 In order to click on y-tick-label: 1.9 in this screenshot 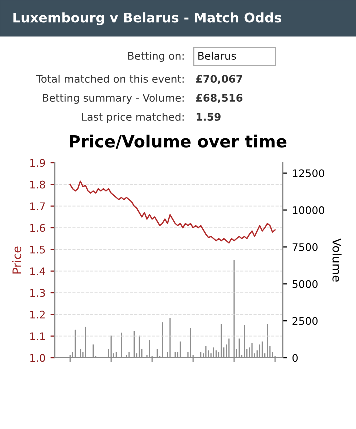, I will do `click(38, 163)`.